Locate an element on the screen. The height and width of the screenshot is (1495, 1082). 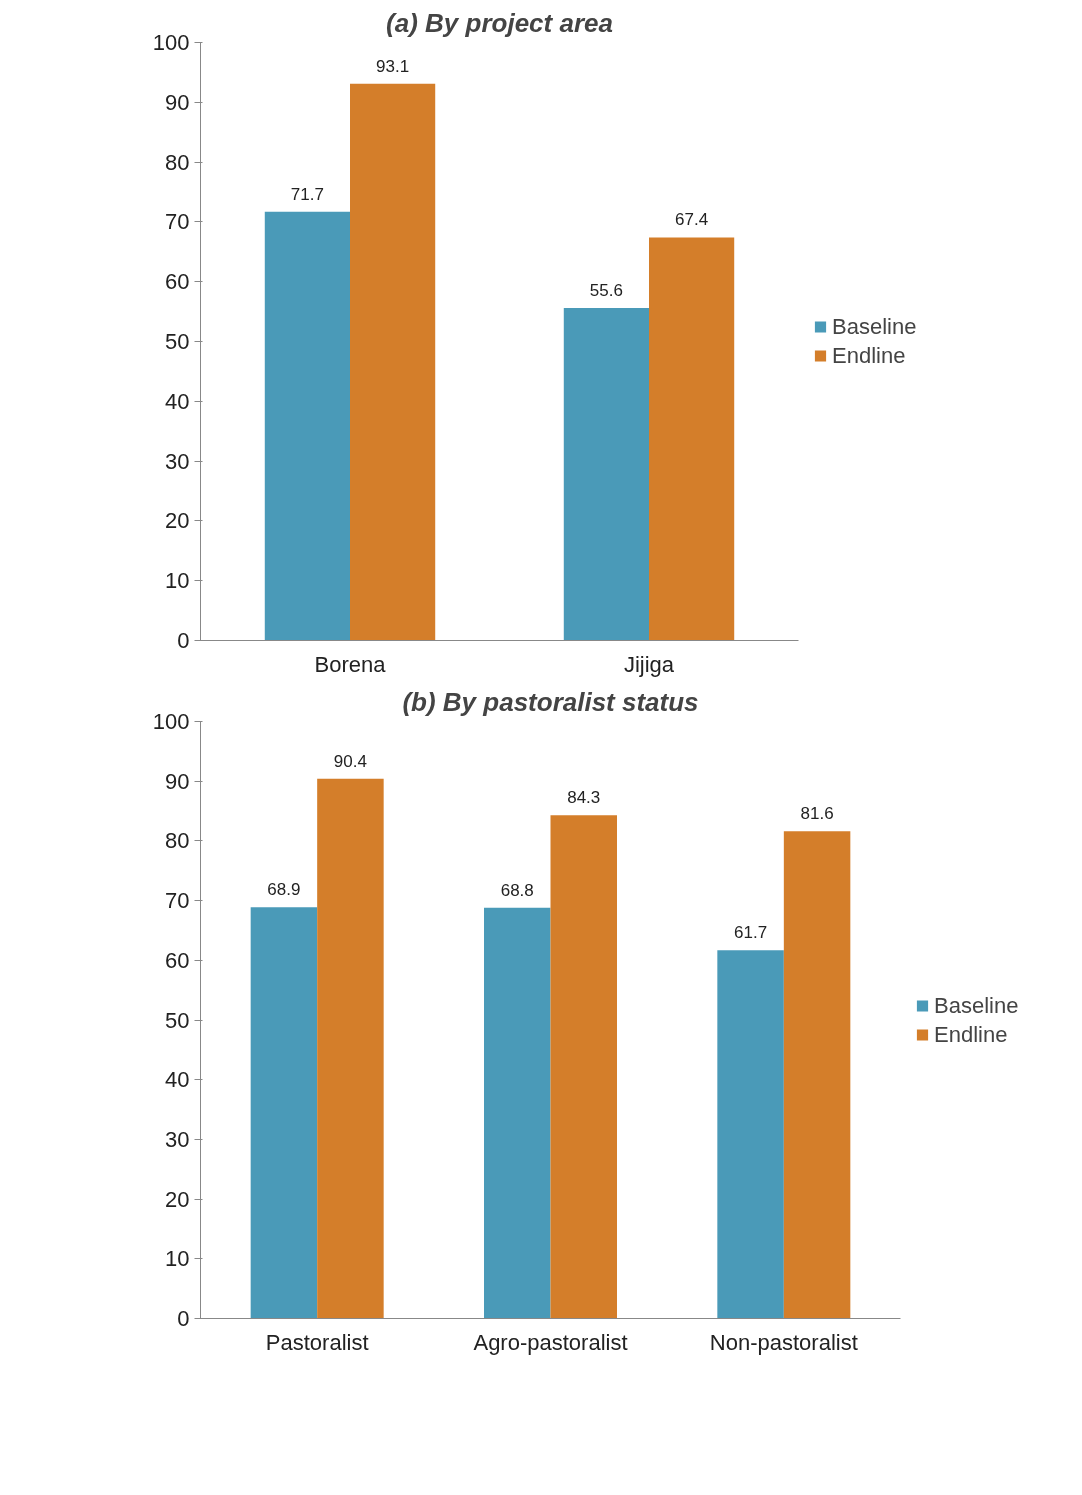
x-tick-label: Non-pastoralist is located at coordinates (783, 1342).